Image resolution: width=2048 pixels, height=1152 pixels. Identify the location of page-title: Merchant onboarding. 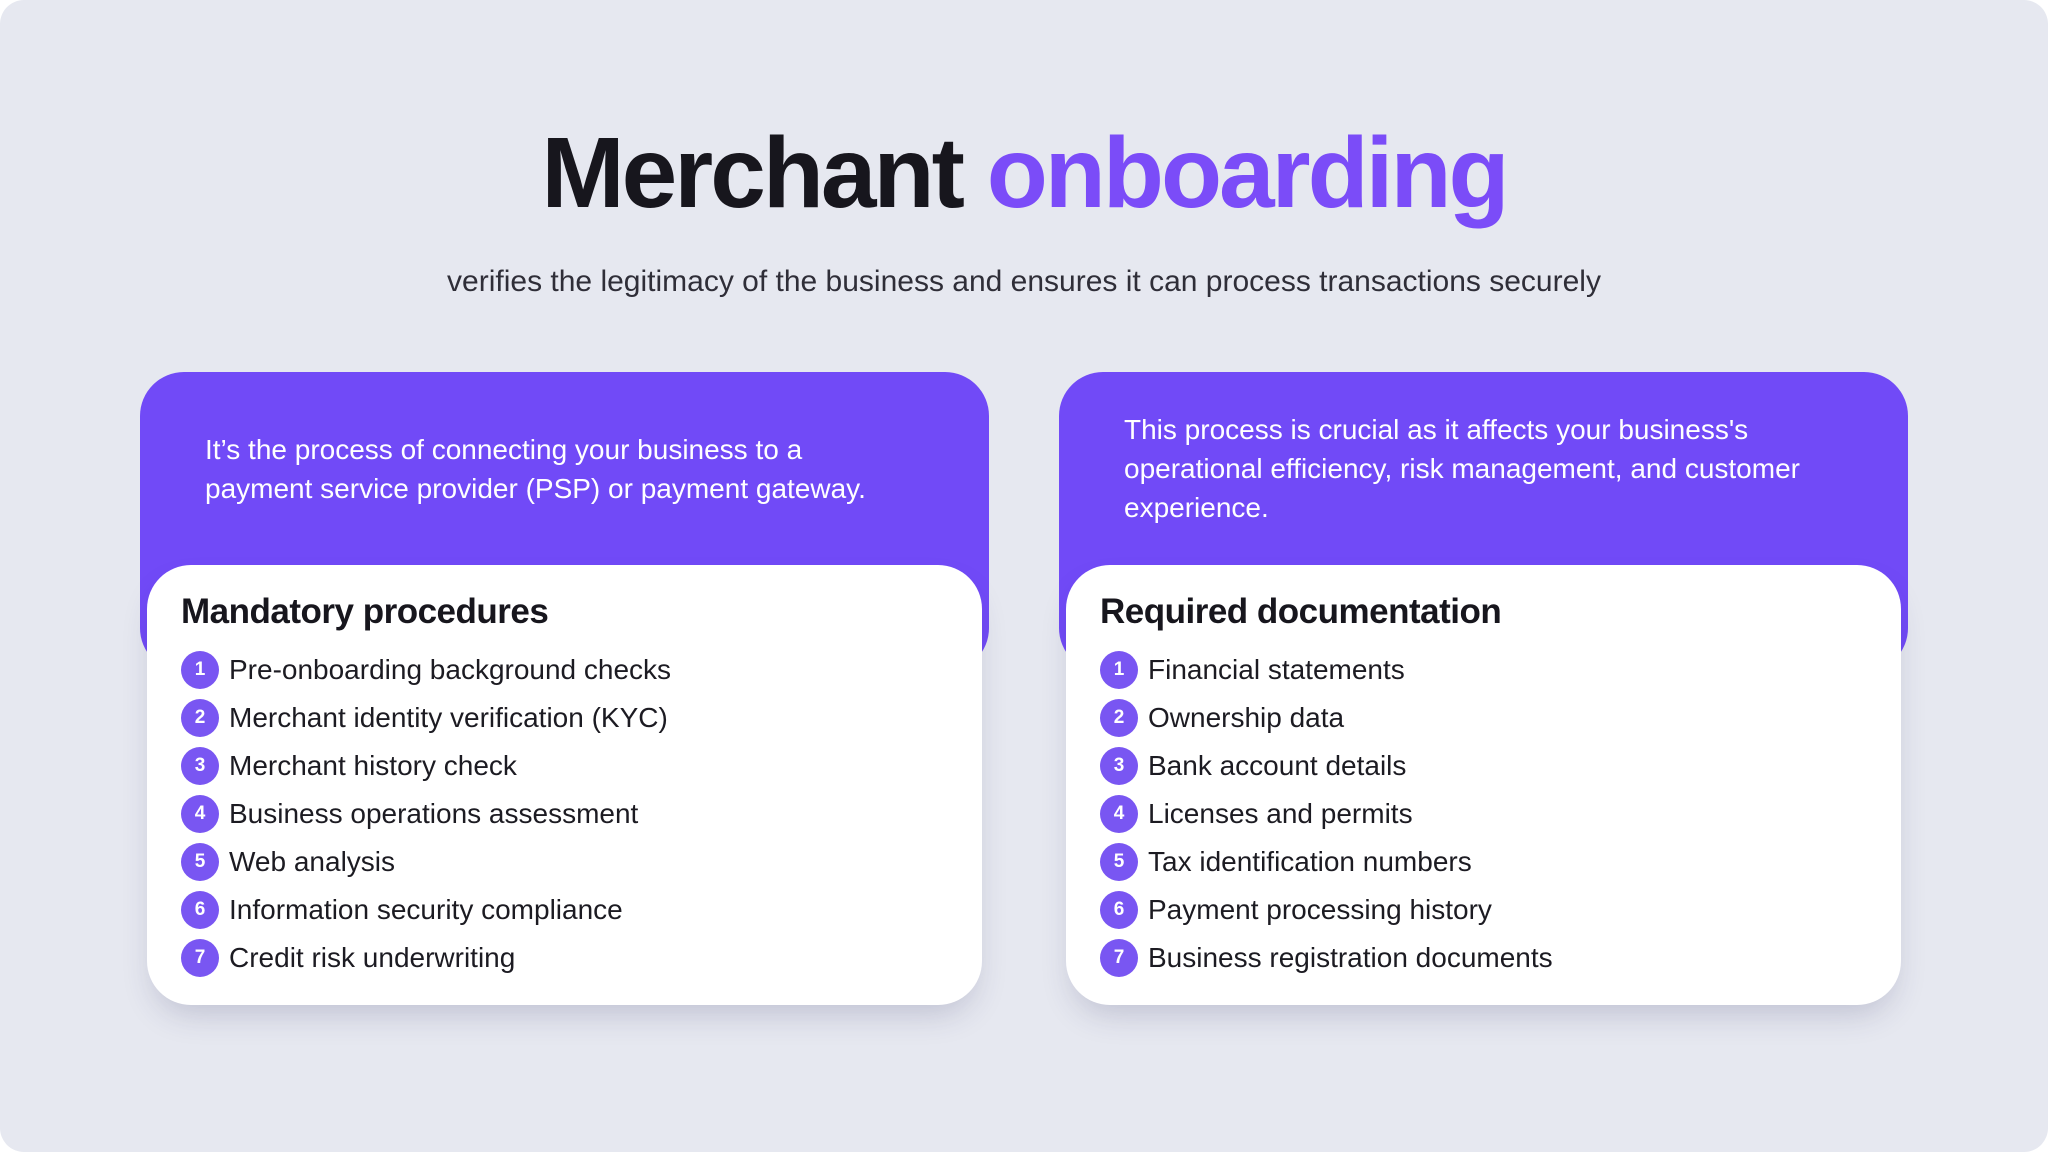
(1024, 173).